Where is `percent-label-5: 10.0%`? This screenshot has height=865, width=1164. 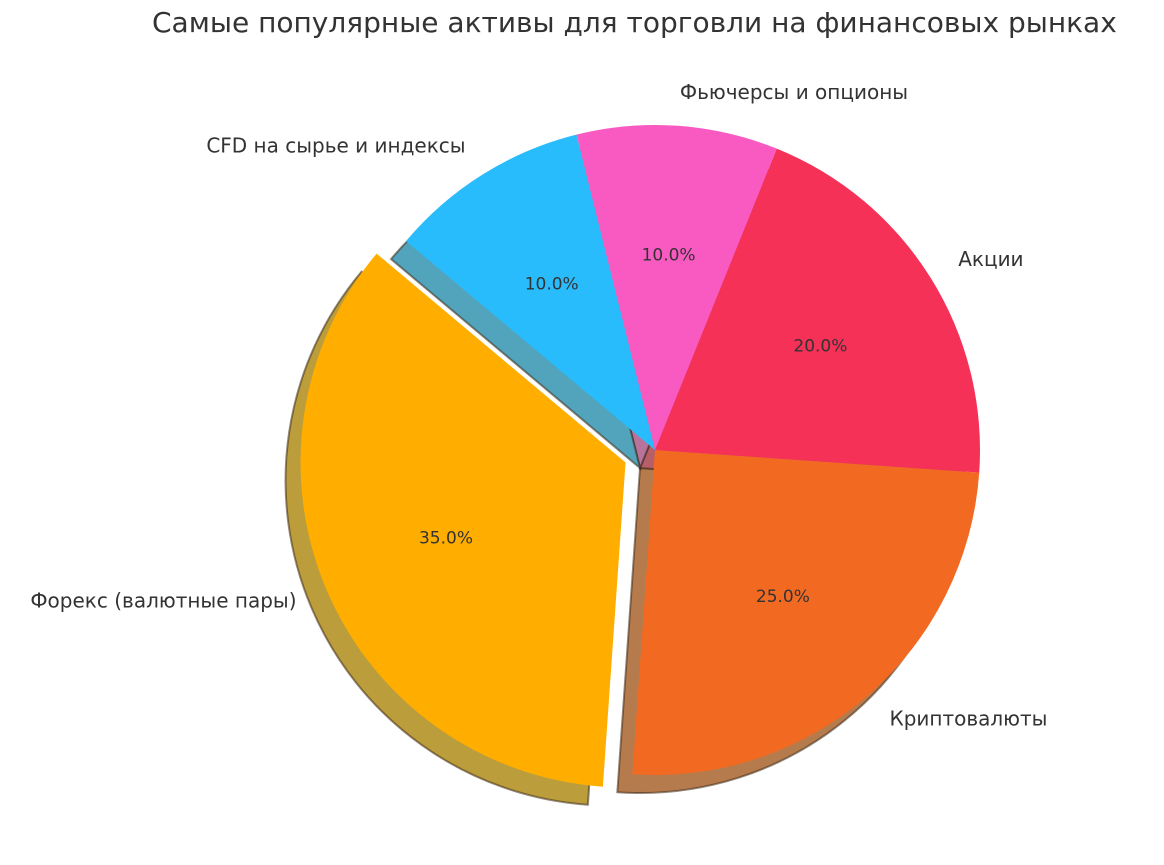 percent-label-5: 10.0% is located at coordinates (552, 285).